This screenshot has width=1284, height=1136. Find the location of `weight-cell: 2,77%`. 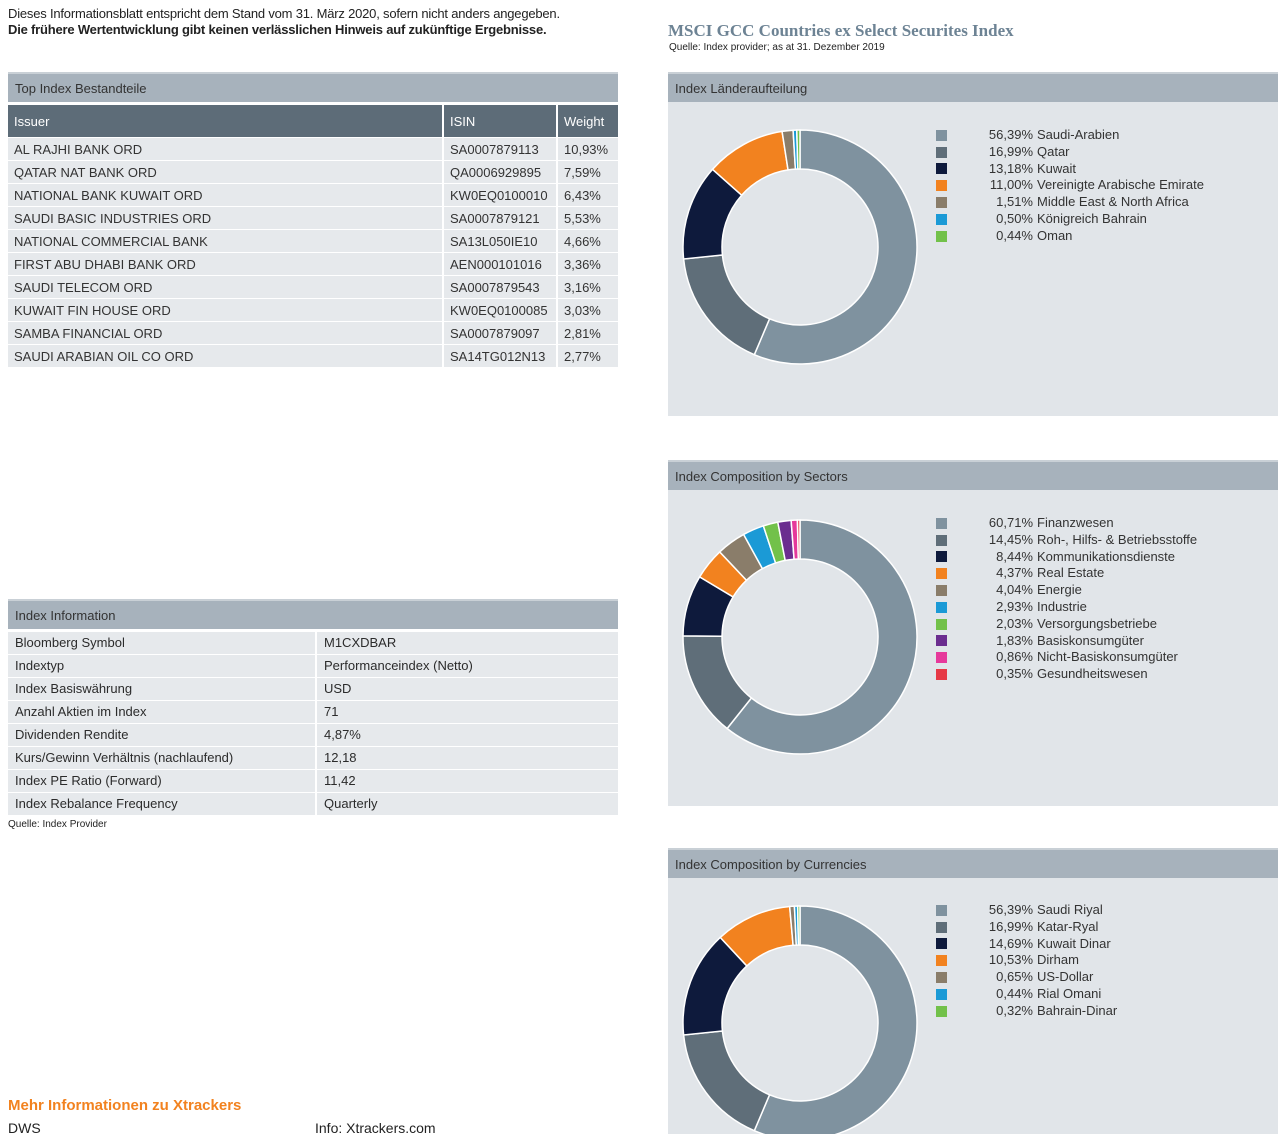

weight-cell: 2,77% is located at coordinates (588, 355).